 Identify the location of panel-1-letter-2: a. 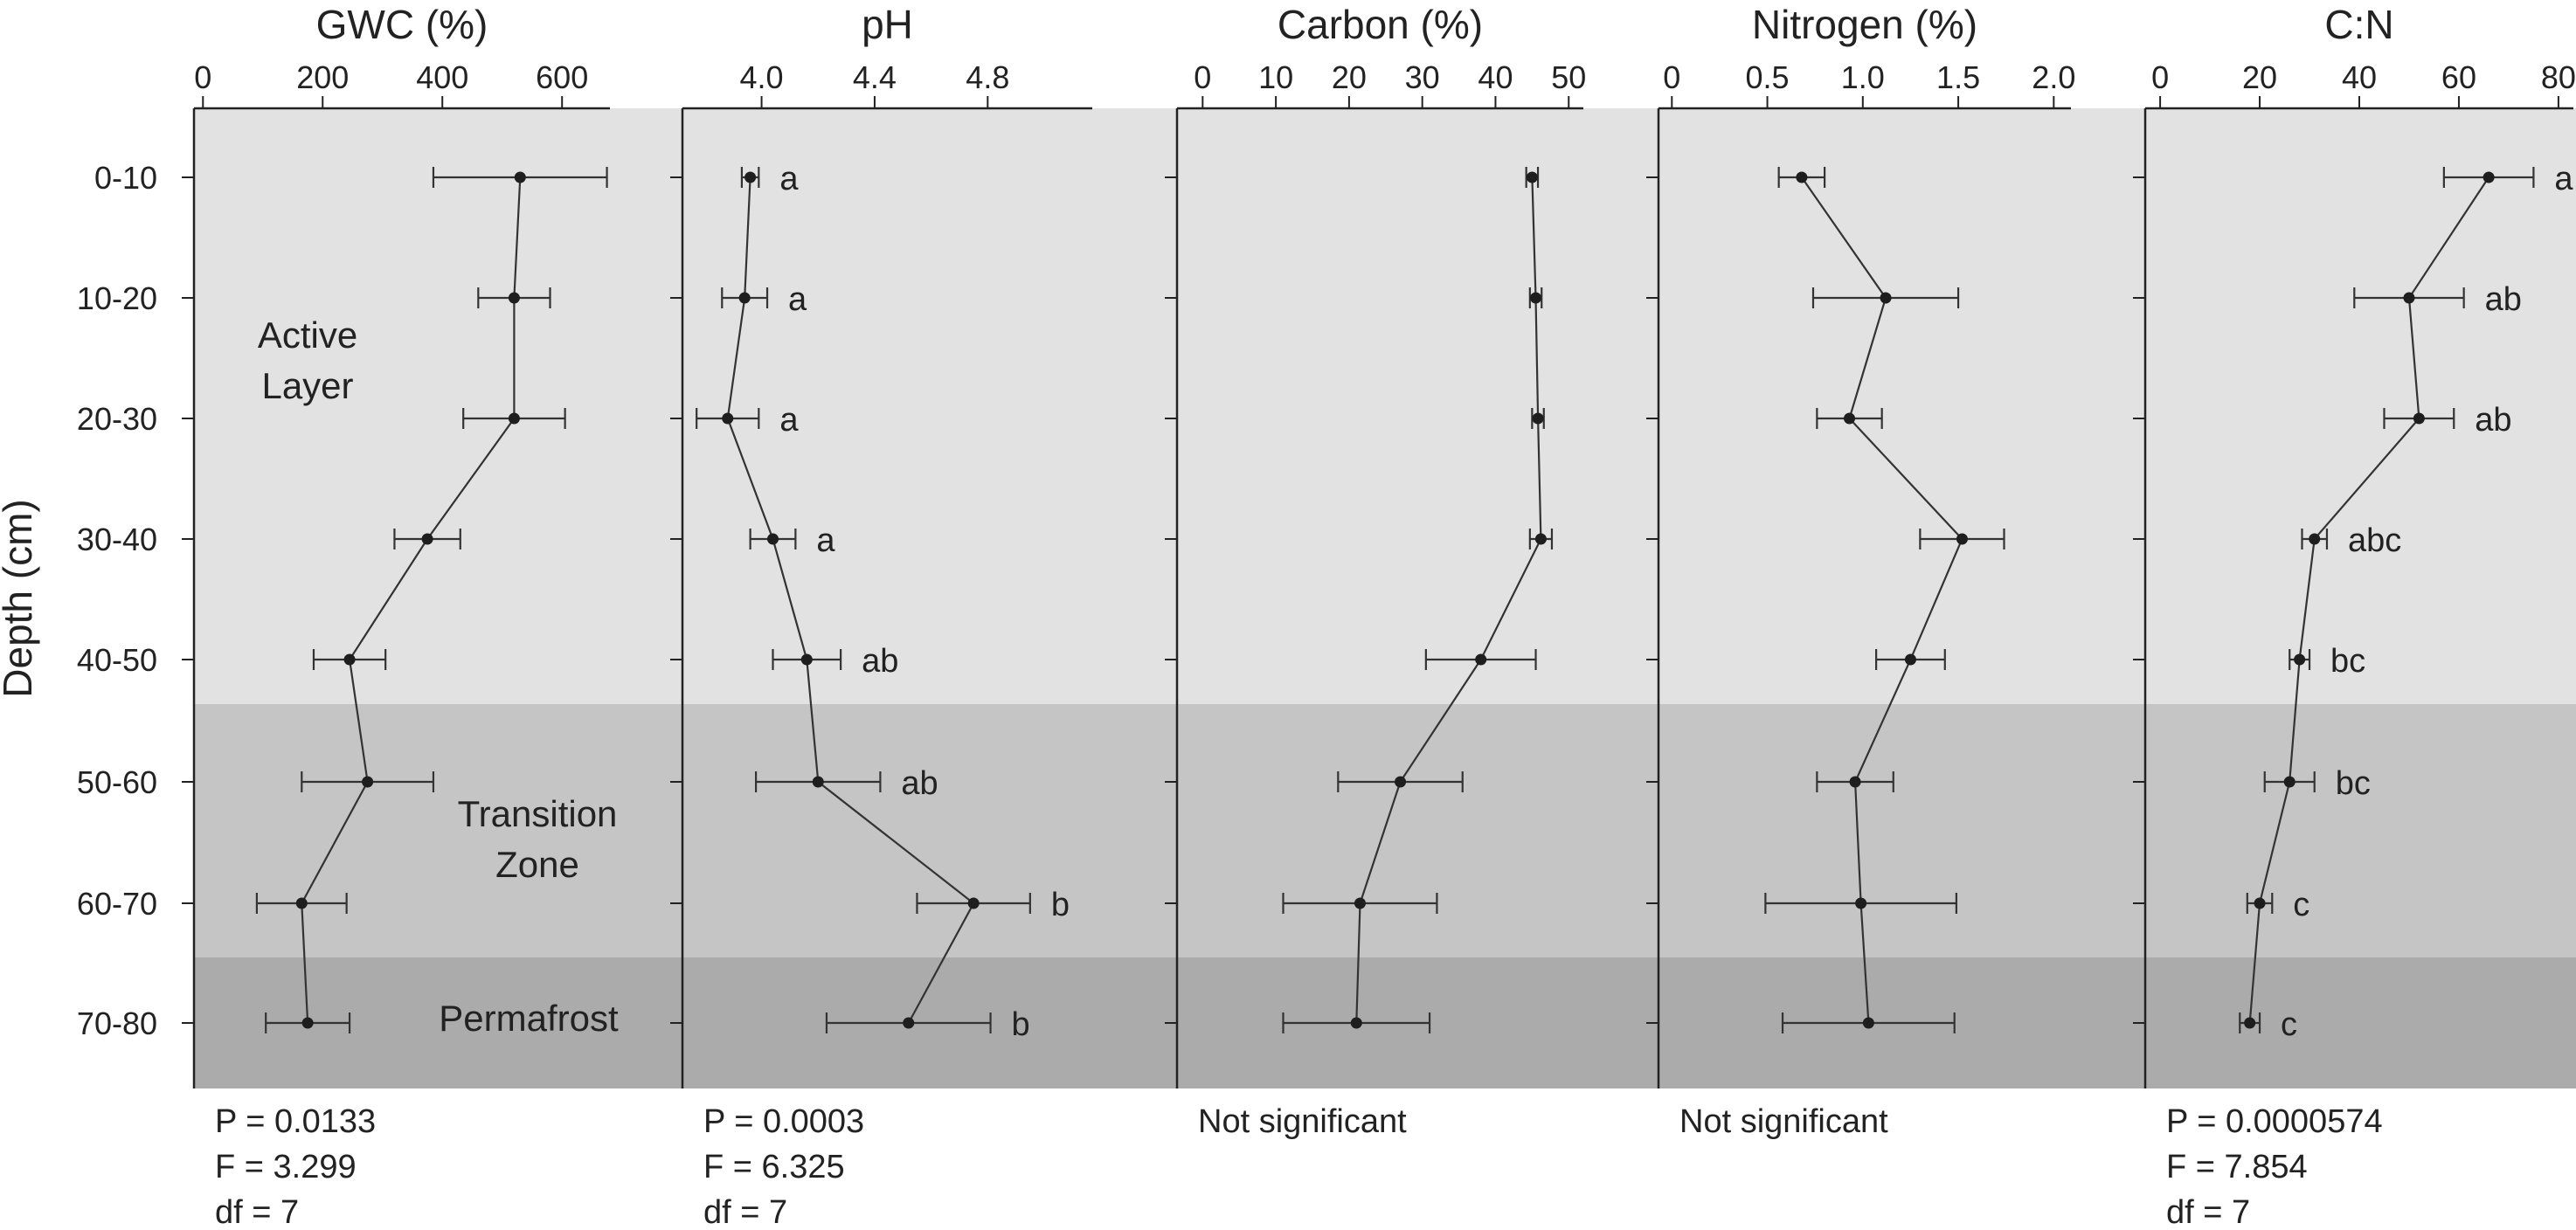
(789, 420).